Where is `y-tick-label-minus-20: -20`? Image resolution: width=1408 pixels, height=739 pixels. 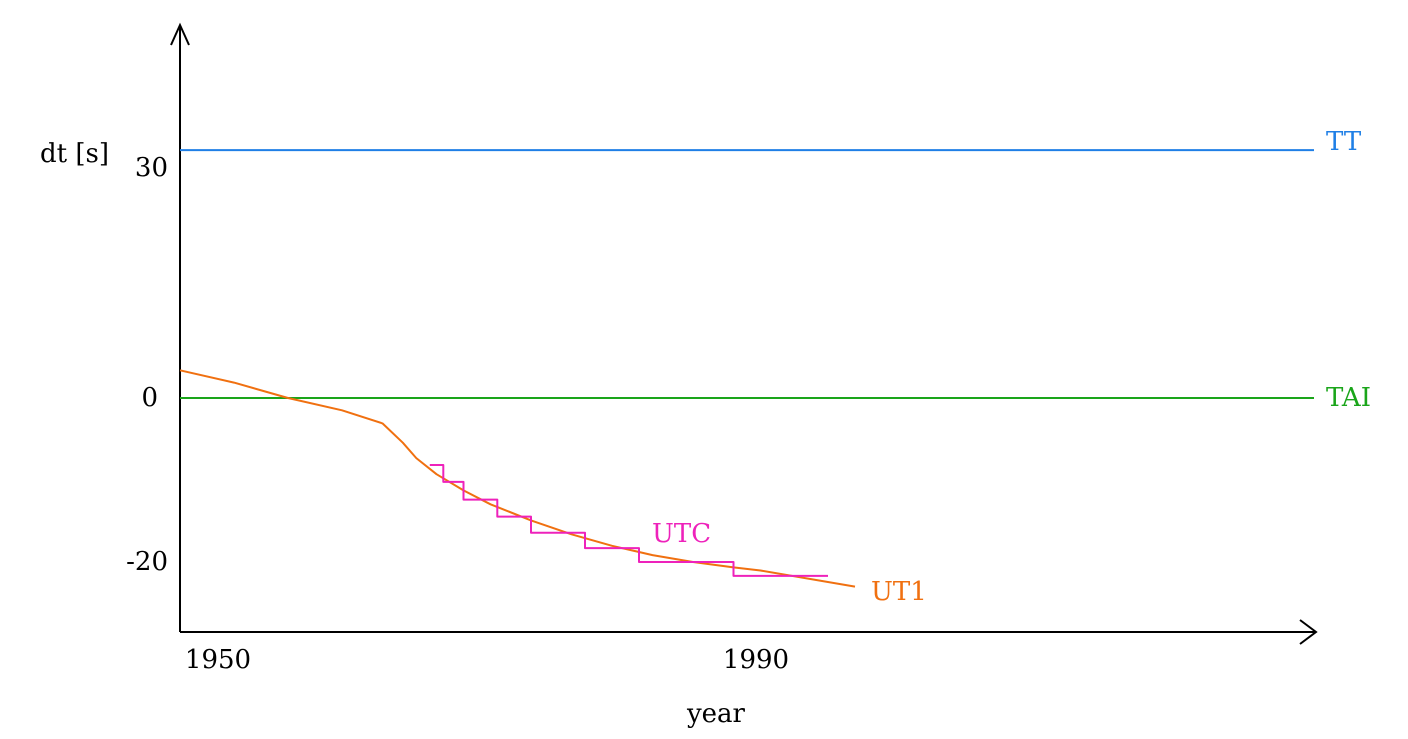
y-tick-label-minus-20: -20 is located at coordinates (147, 562).